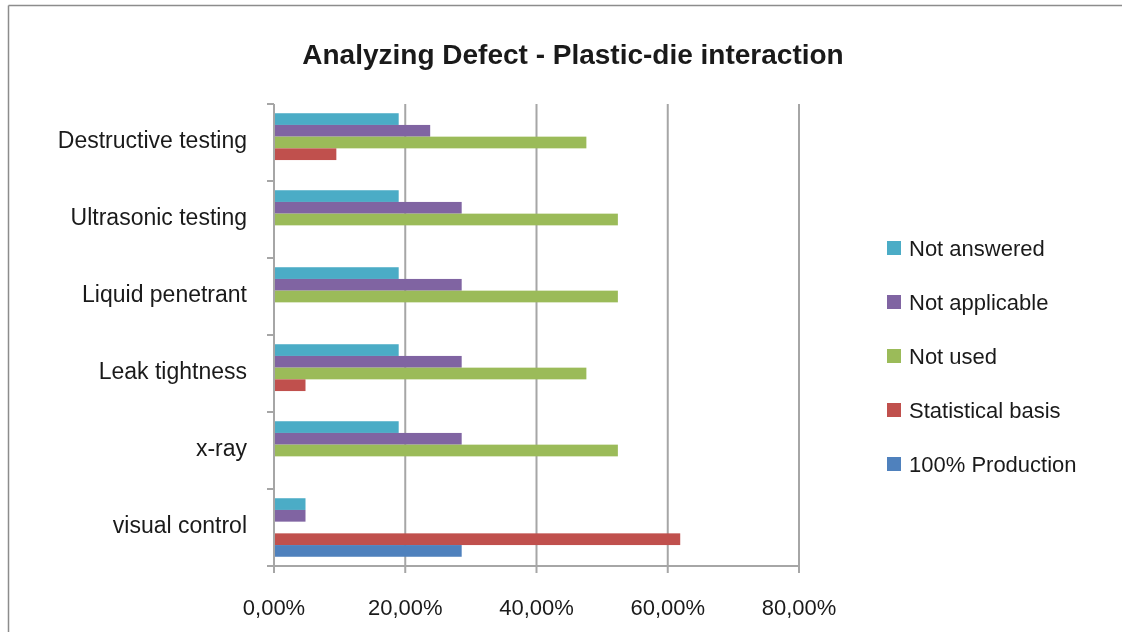  Describe the element at coordinates (221, 447) in the screenshot. I see `y-tick-label: x-ray` at that location.